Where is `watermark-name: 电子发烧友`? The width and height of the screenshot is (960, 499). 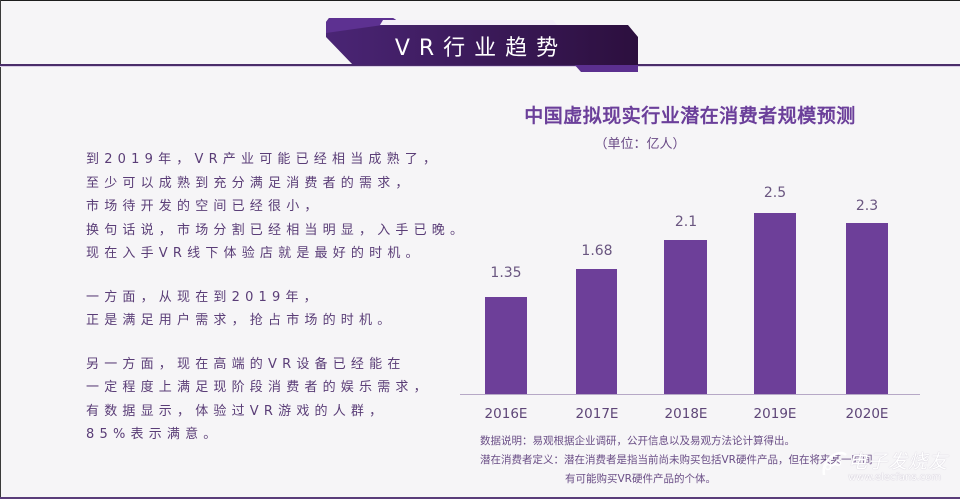 watermark-name: 电子发烧友 is located at coordinates (898, 462).